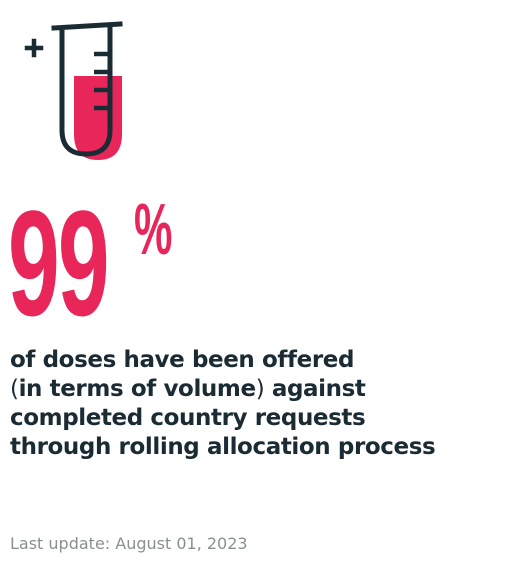 The width and height of the screenshot is (529, 564). Describe the element at coordinates (137, 389) in the screenshot. I see `description-emphasis: in terms of volume` at that location.